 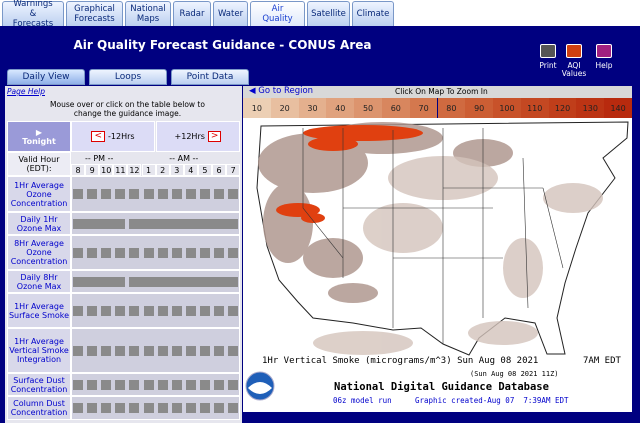 What do you see at coordinates (286, 91) in the screenshot?
I see `go-to-region-text: Go to Region` at bounding box center [286, 91].